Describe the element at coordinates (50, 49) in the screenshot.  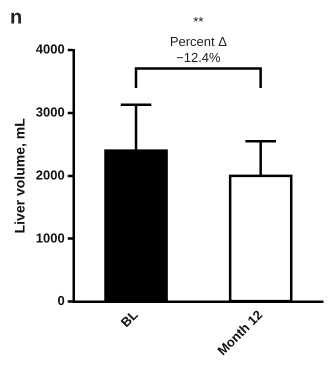
I see `y-tick-label: 4000` at that location.